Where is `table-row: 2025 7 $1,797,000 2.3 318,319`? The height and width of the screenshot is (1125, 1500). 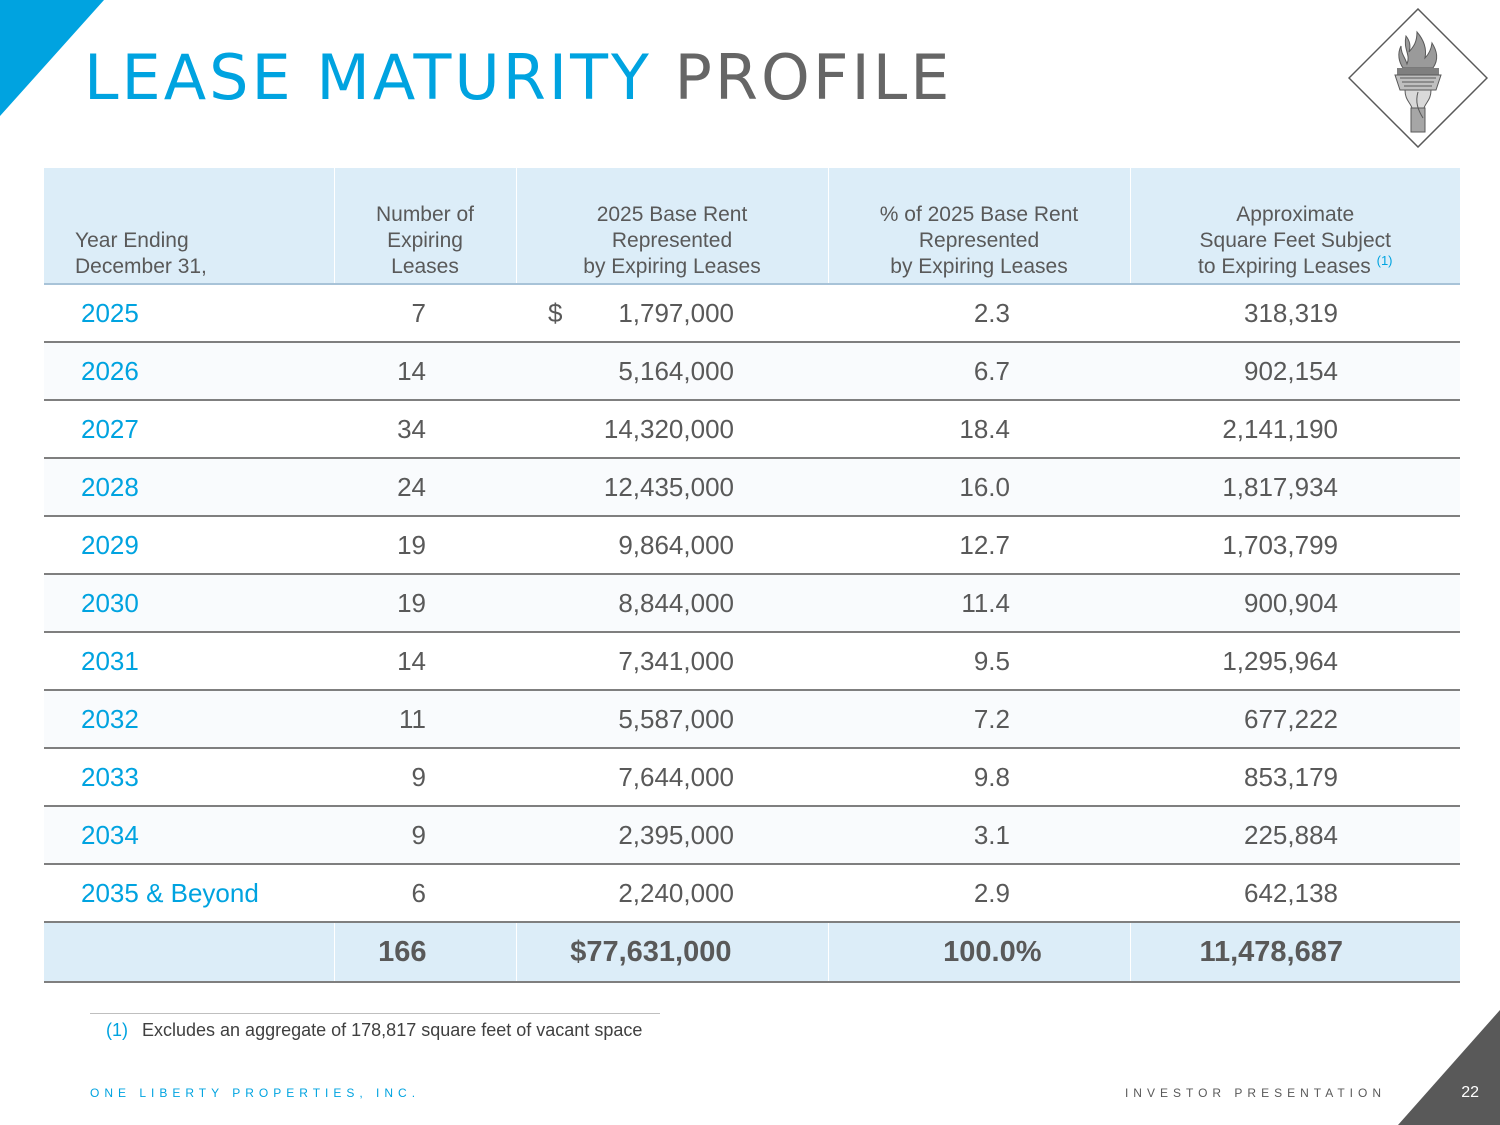
table-row: 2025 7 $1,797,000 2.3 318,319 is located at coordinates (752, 313).